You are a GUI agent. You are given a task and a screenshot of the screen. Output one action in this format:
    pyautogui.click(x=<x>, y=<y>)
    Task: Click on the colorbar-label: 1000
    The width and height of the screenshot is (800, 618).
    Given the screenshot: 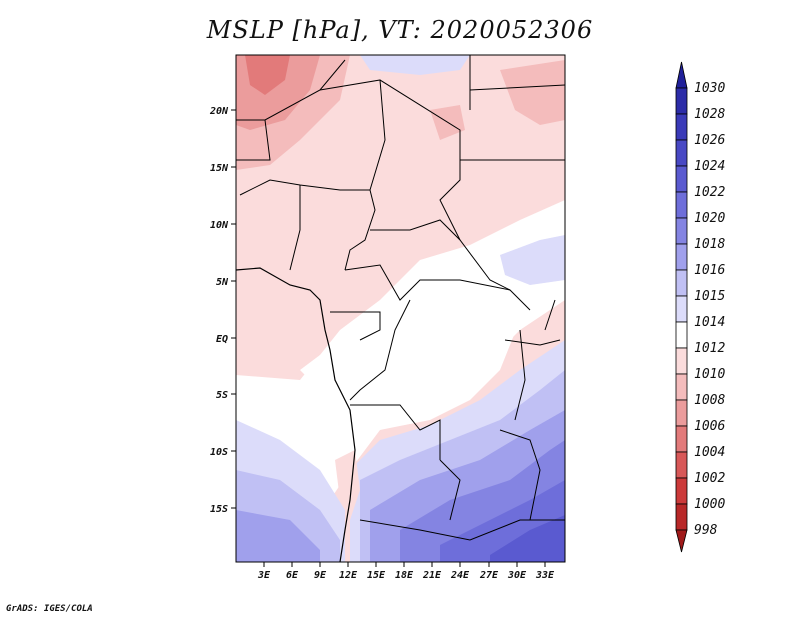 What is the action you would take?
    pyautogui.click(x=709, y=504)
    